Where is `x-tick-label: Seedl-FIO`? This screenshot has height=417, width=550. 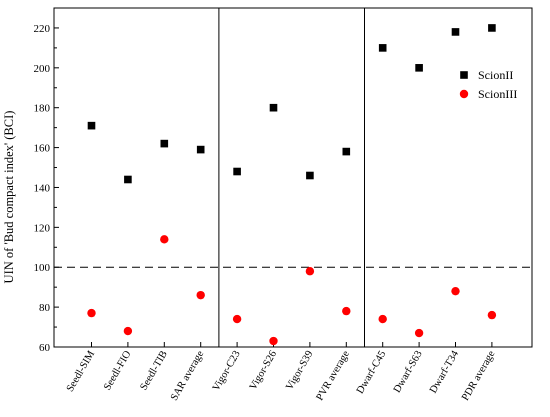
x-tick-label: Seedl-FIO is located at coordinates (118, 371).